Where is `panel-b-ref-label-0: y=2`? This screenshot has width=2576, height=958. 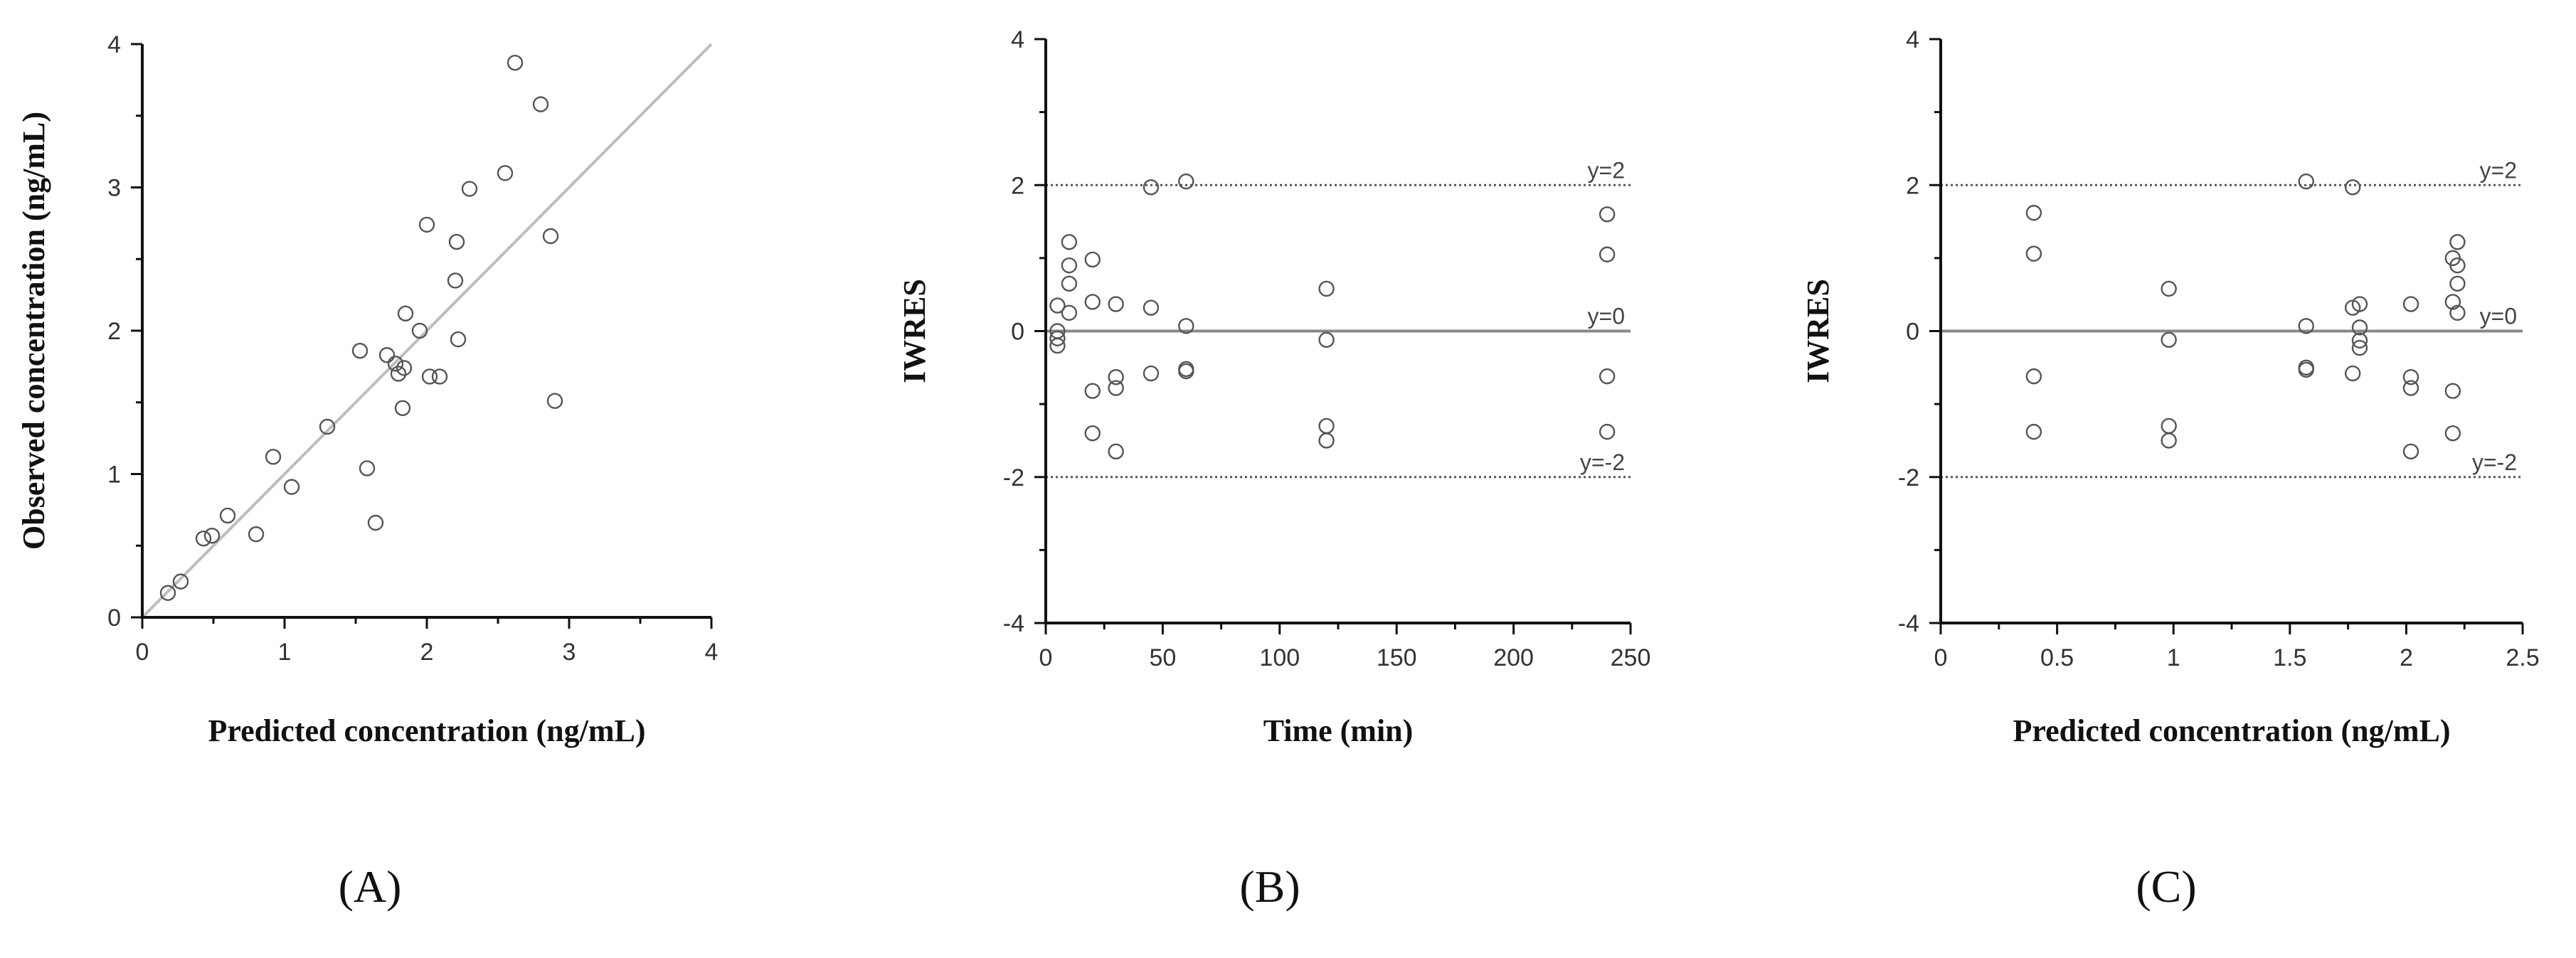 panel-b-ref-label-0: y=2 is located at coordinates (1607, 170).